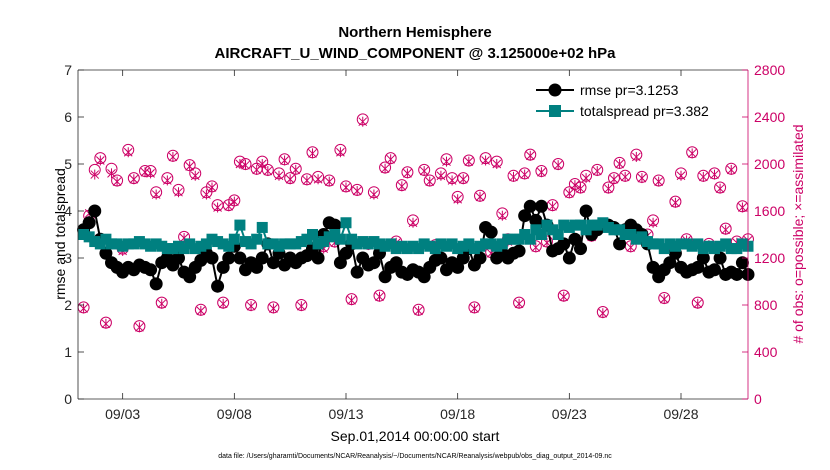 The image size is (830, 470). I want to click on y-tick-left-label: 0, so click(68, 399).